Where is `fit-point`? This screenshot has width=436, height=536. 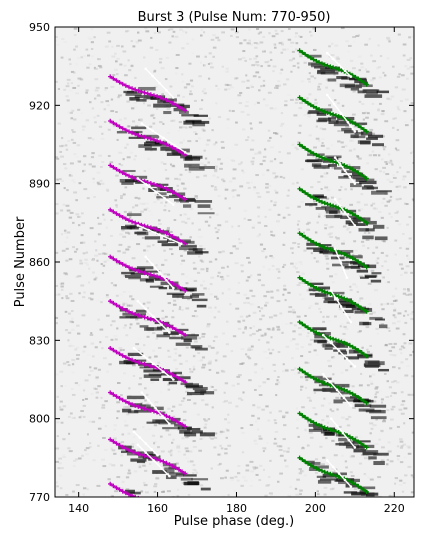
fit-point is located at coordinates (346, 314).